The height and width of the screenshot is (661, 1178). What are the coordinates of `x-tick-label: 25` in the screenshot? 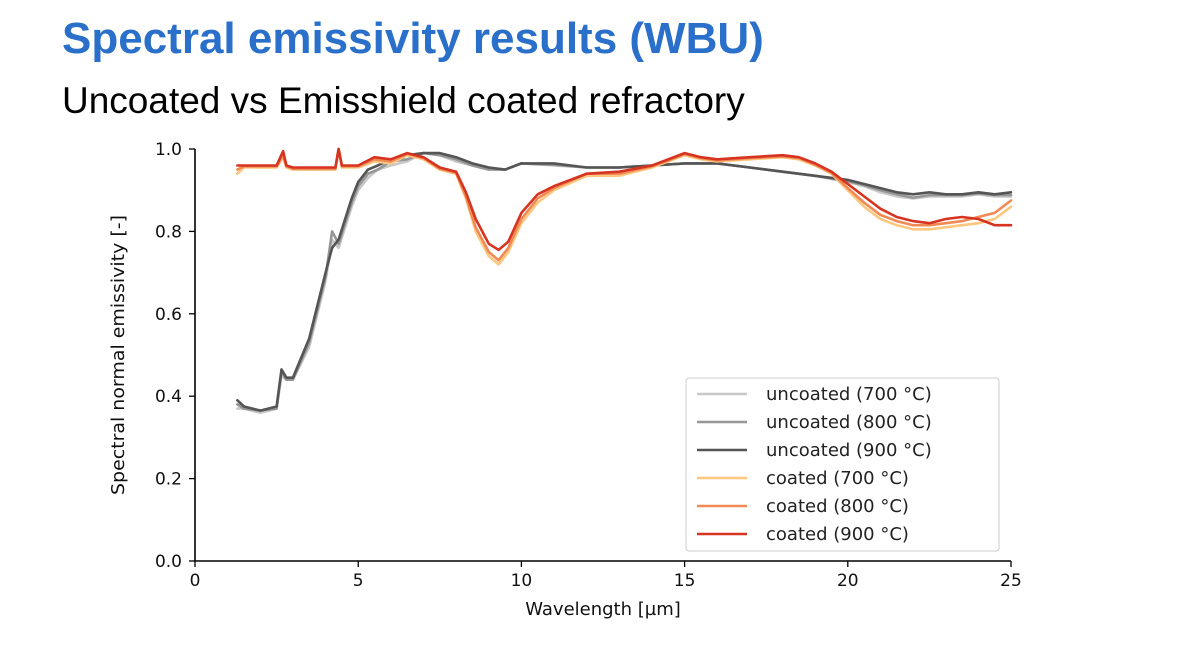 It's located at (1011, 581).